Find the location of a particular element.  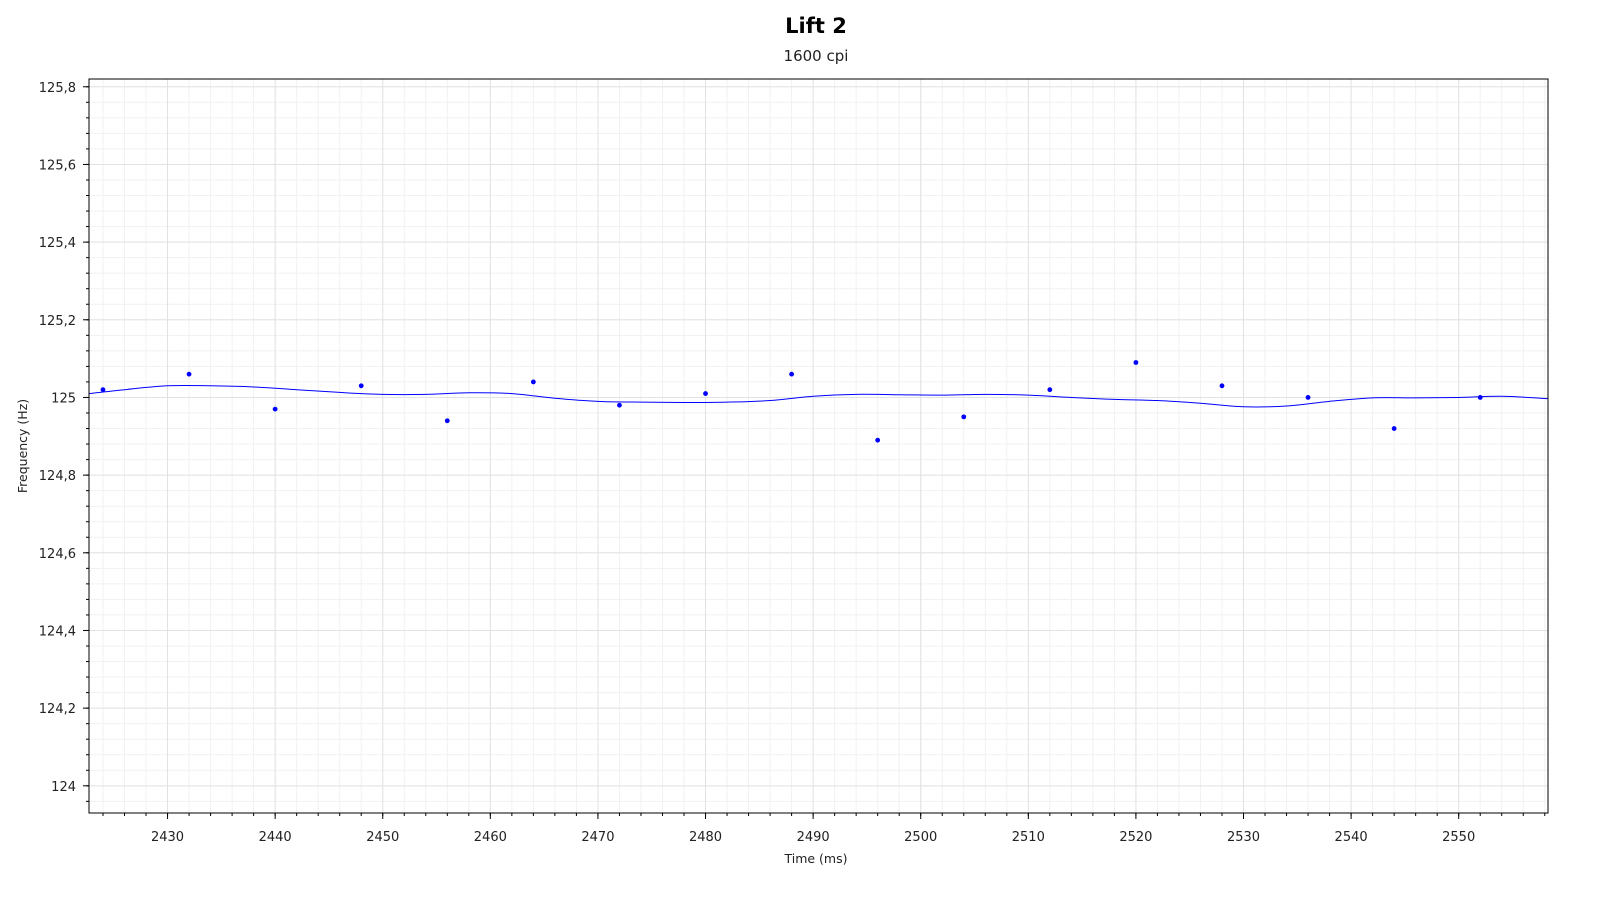

y-tick-label: 124,4 is located at coordinates (57, 631).